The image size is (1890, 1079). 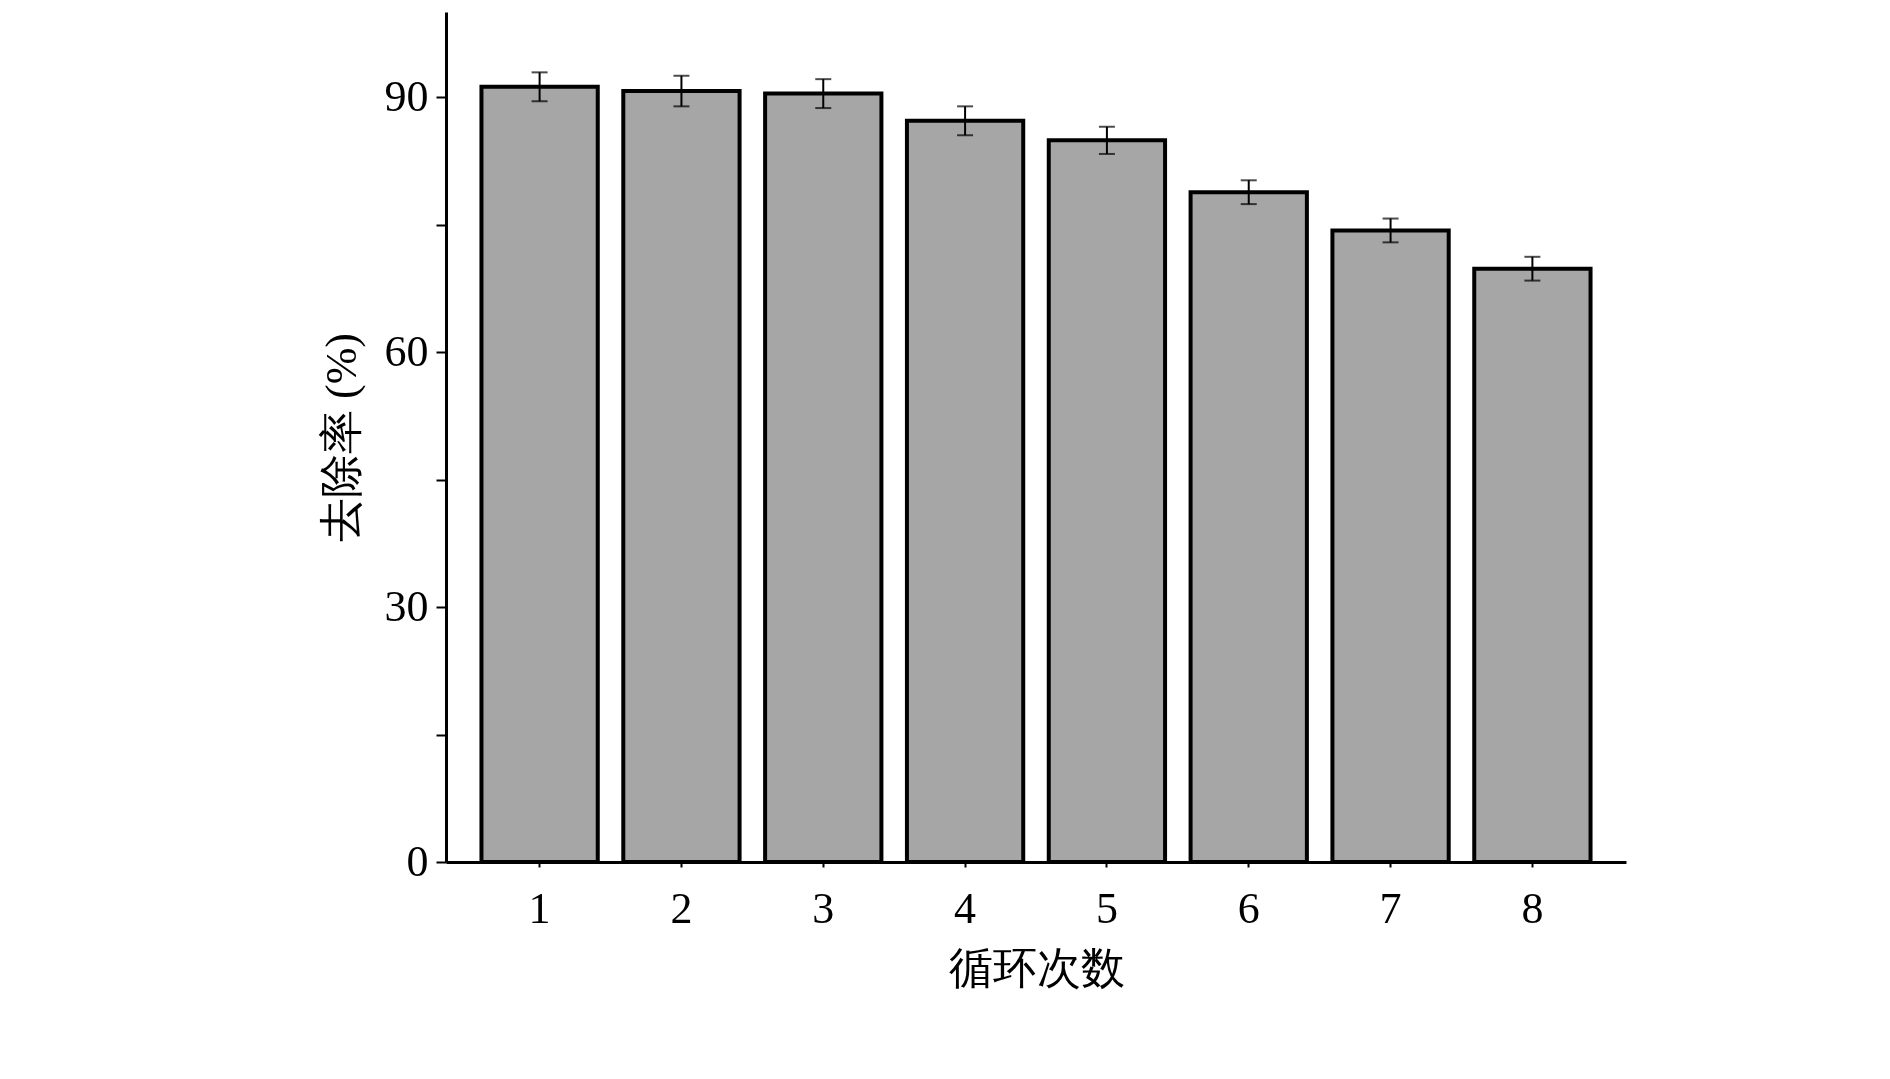 I want to click on y-axis-title: 去除率 (%), so click(x=341, y=437).